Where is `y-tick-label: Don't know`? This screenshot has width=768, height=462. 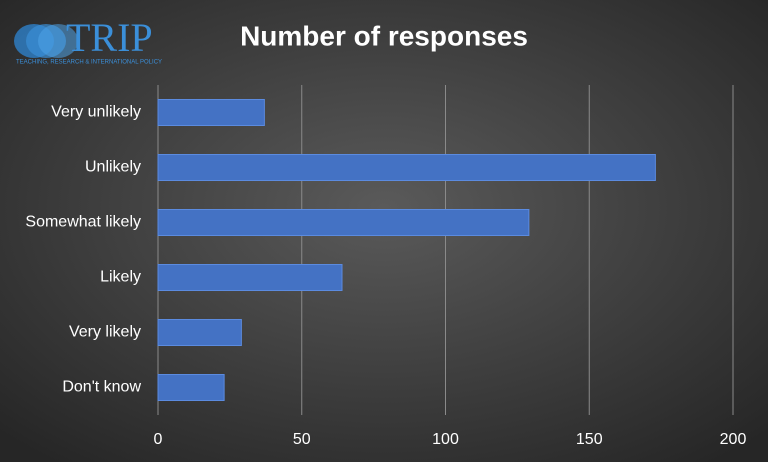 y-tick-label: Don't know is located at coordinates (101, 387).